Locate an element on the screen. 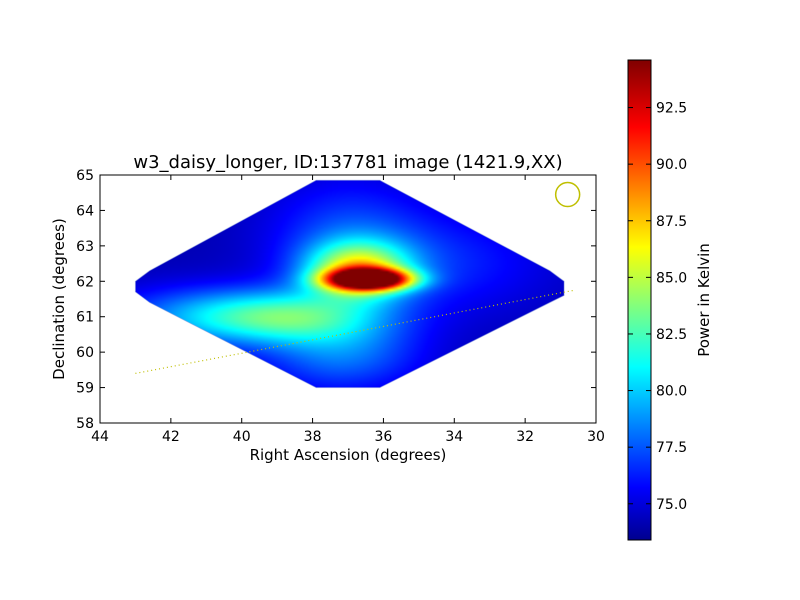 This screenshot has width=800, height=600. x-tick-label: 38 is located at coordinates (313, 437).